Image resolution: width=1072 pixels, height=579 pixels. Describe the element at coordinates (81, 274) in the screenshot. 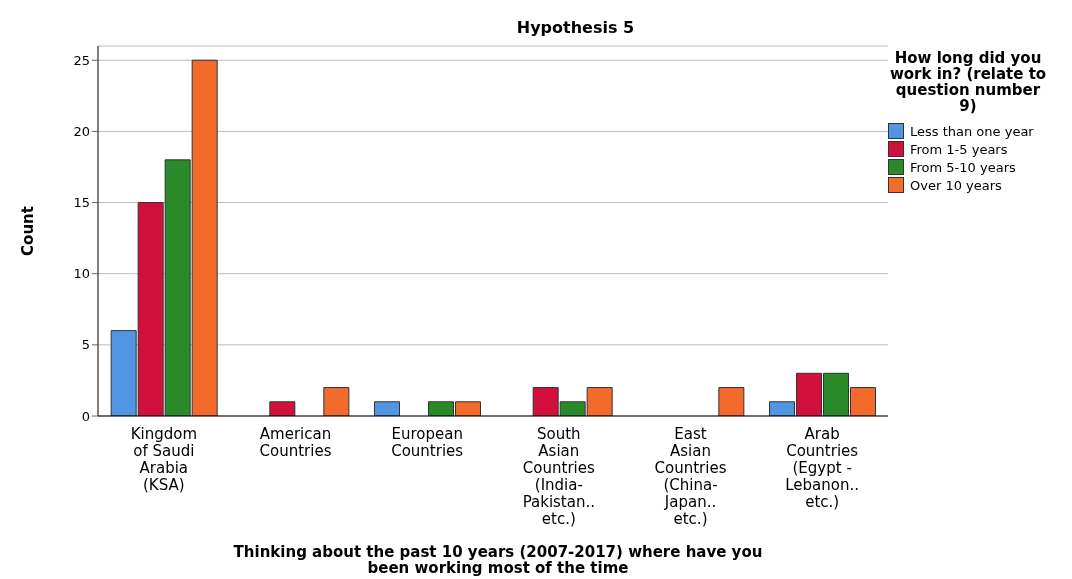

I see `y-tick-label: 10` at that location.